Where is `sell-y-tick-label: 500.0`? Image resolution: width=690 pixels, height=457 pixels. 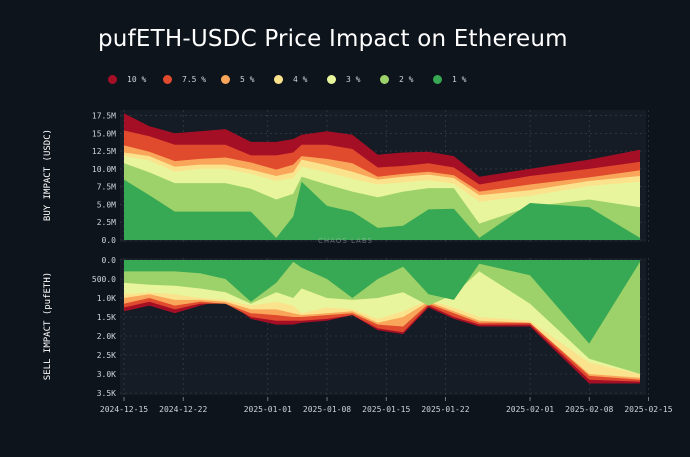 sell-y-tick-label: 500.0 is located at coordinates (104, 279).